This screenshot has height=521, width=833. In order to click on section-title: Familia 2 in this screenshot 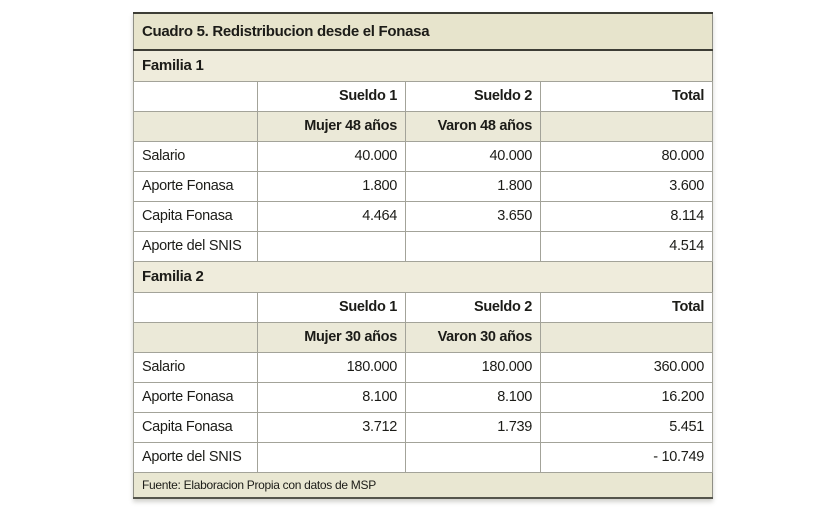, I will do `click(423, 276)`.